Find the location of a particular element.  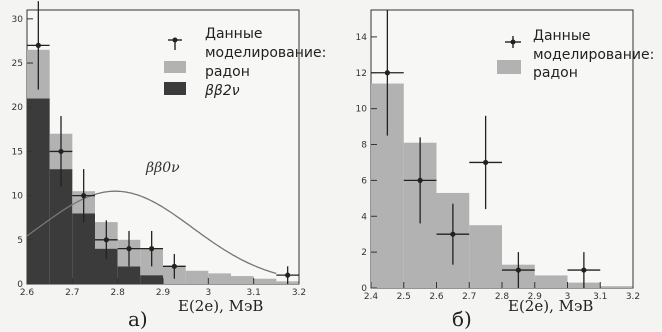

y-tick-label-a-3: 15 is located at coordinates (17, 152).